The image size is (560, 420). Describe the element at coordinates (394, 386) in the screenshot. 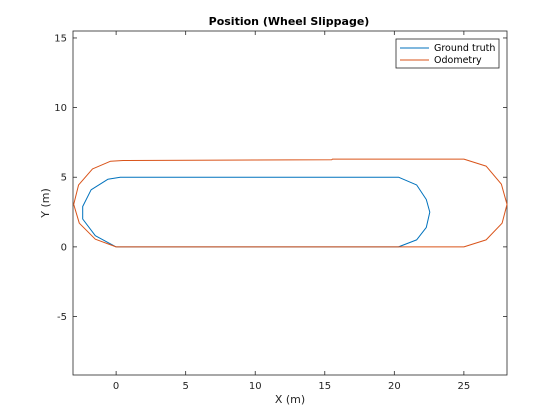

I see `x-tick-label: 20` at that location.